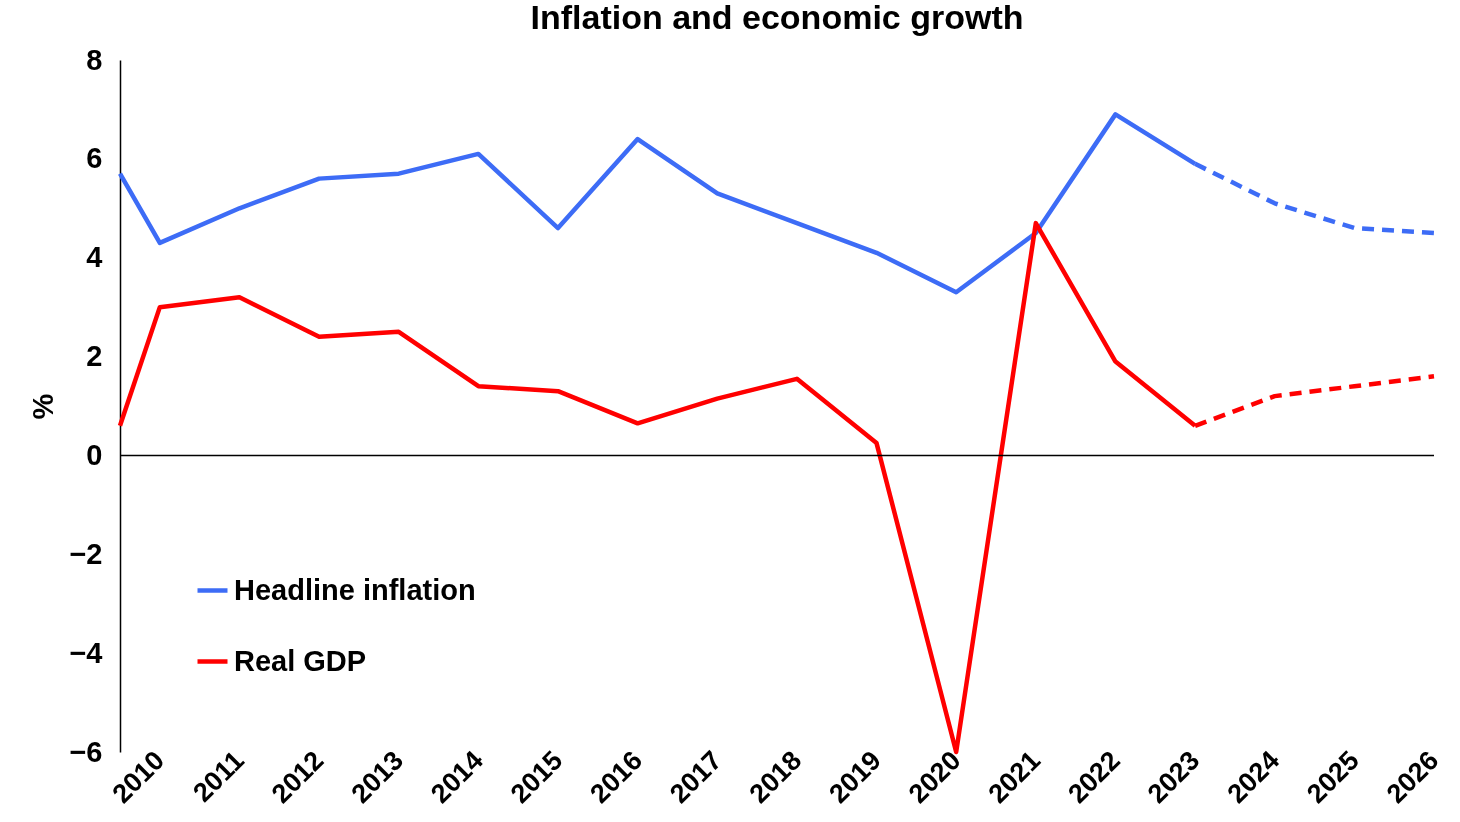 The height and width of the screenshot is (822, 1460). Describe the element at coordinates (777, 18) in the screenshot. I see `chart-title: Inflation and economic growth` at that location.